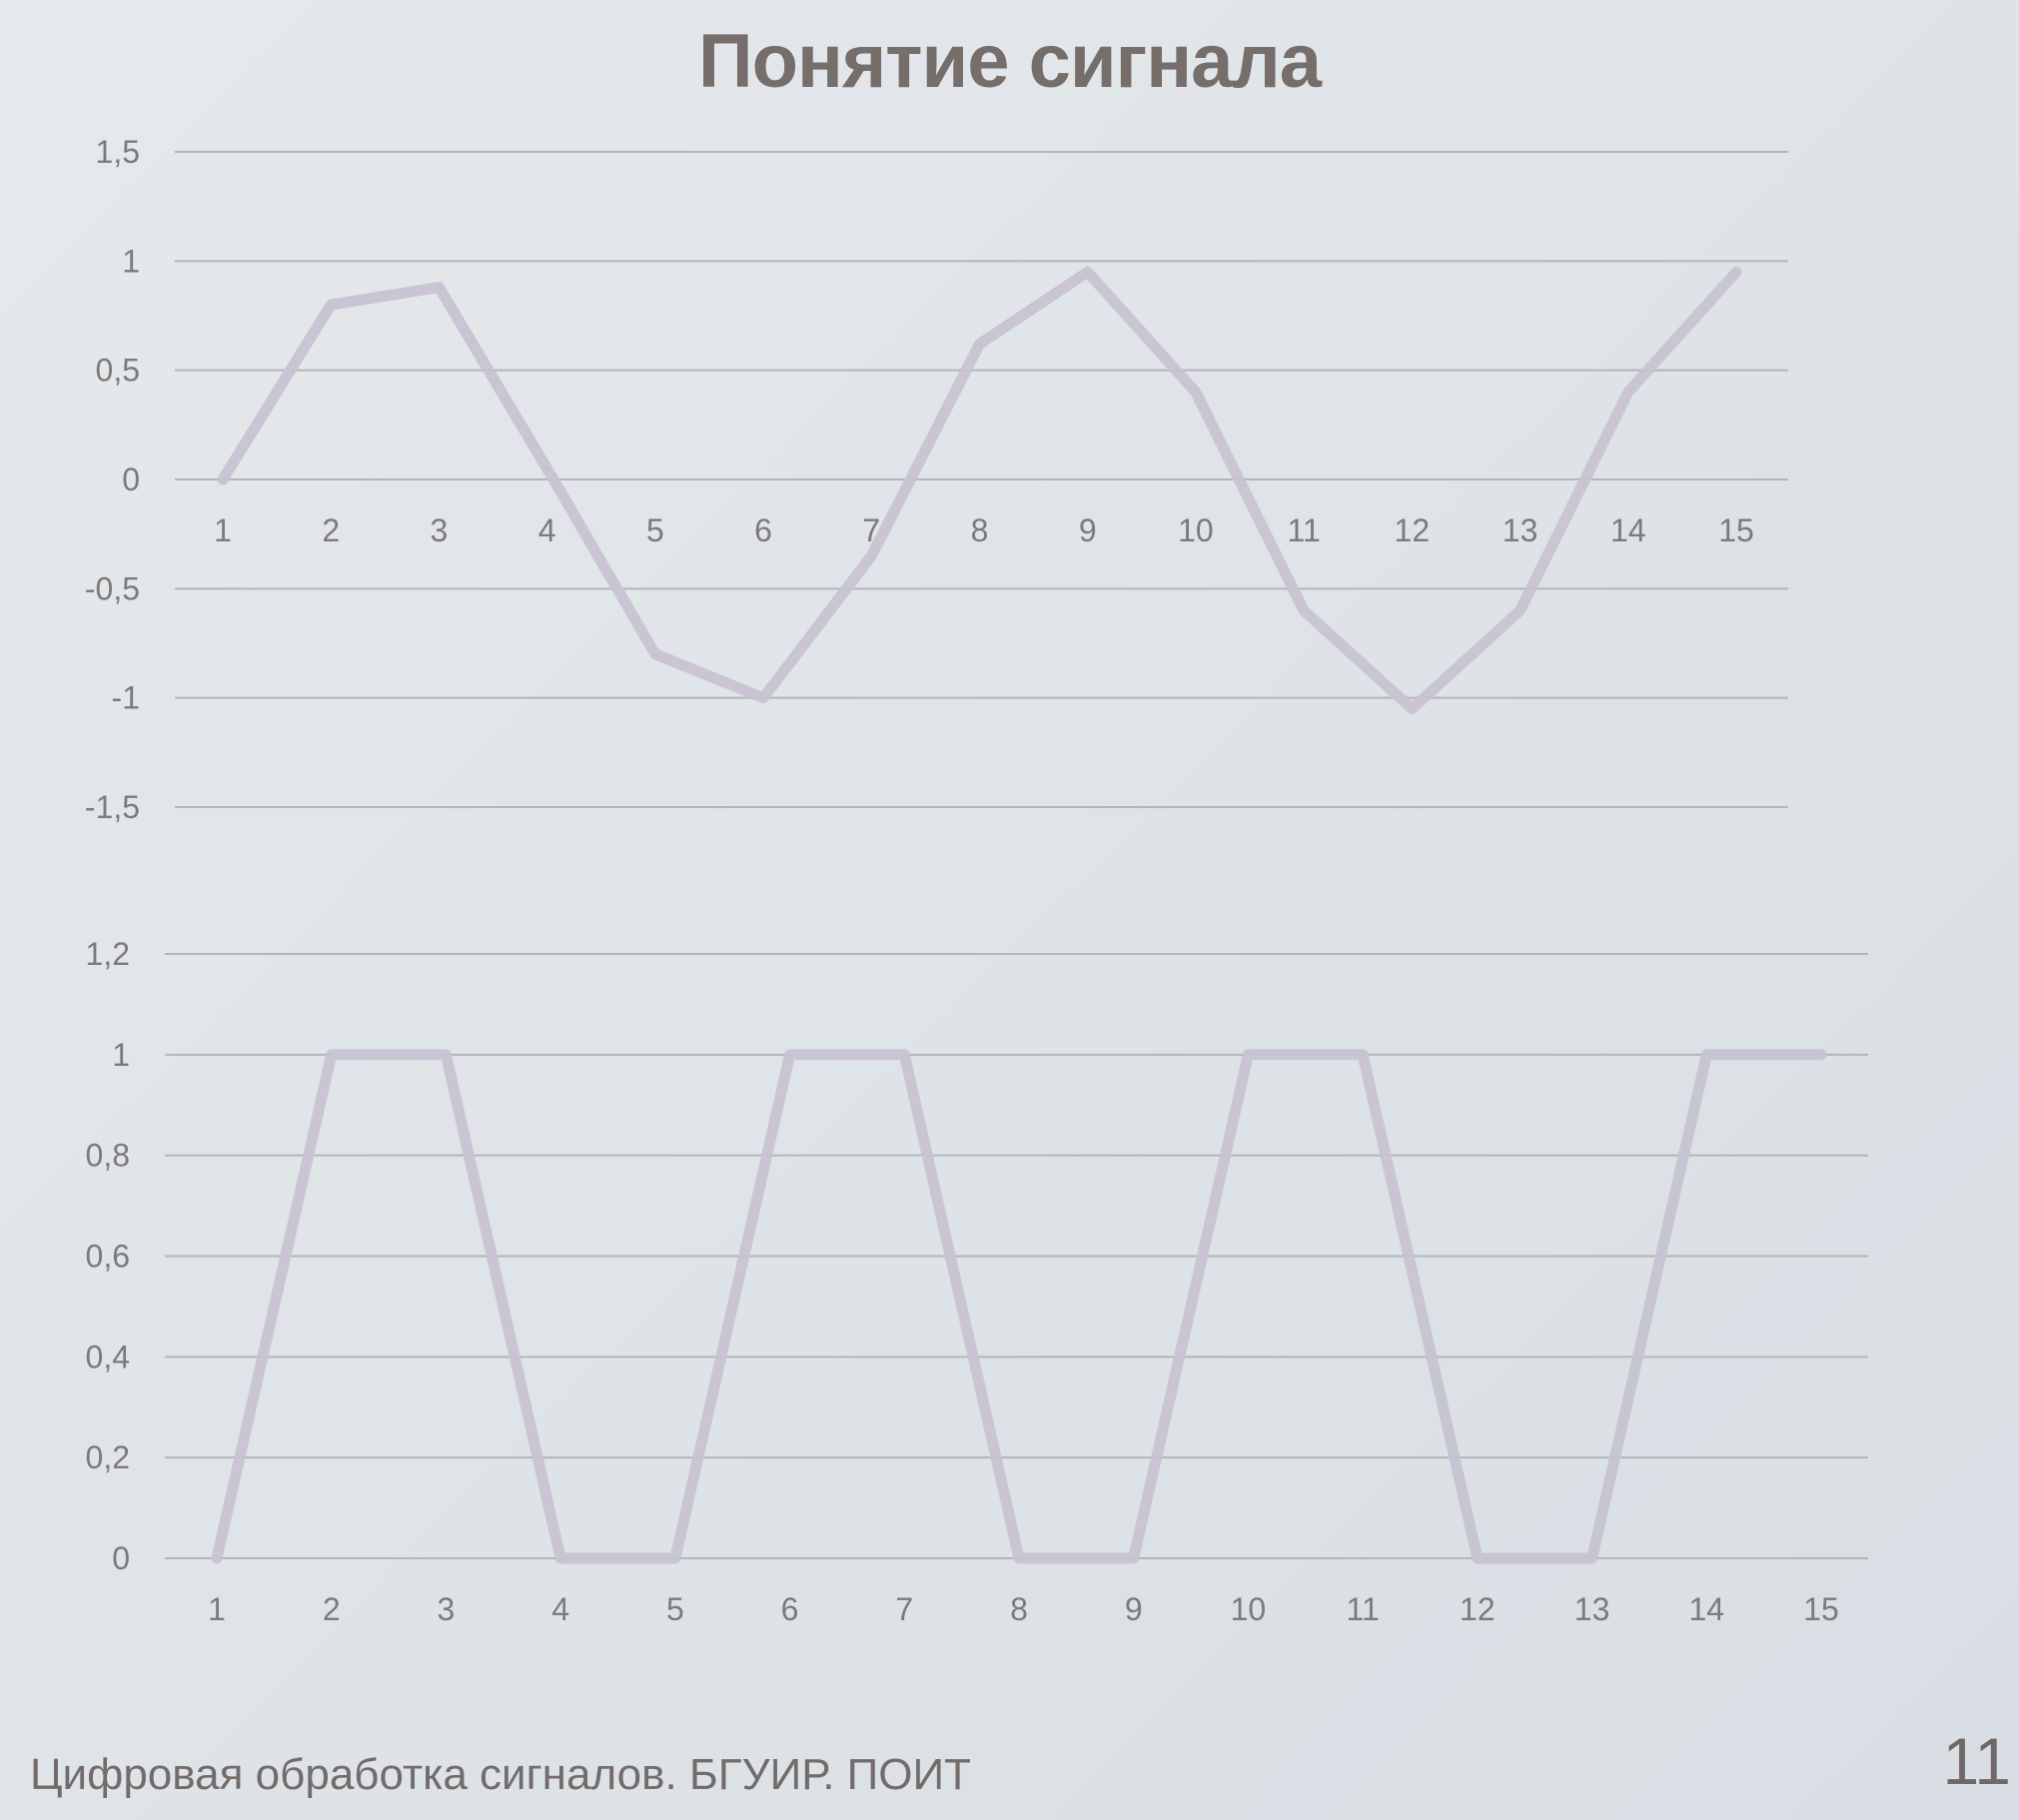 This screenshot has width=2019, height=1820. What do you see at coordinates (112, 807) in the screenshot?
I see `chart0-y-tick-label: -1,5` at bounding box center [112, 807].